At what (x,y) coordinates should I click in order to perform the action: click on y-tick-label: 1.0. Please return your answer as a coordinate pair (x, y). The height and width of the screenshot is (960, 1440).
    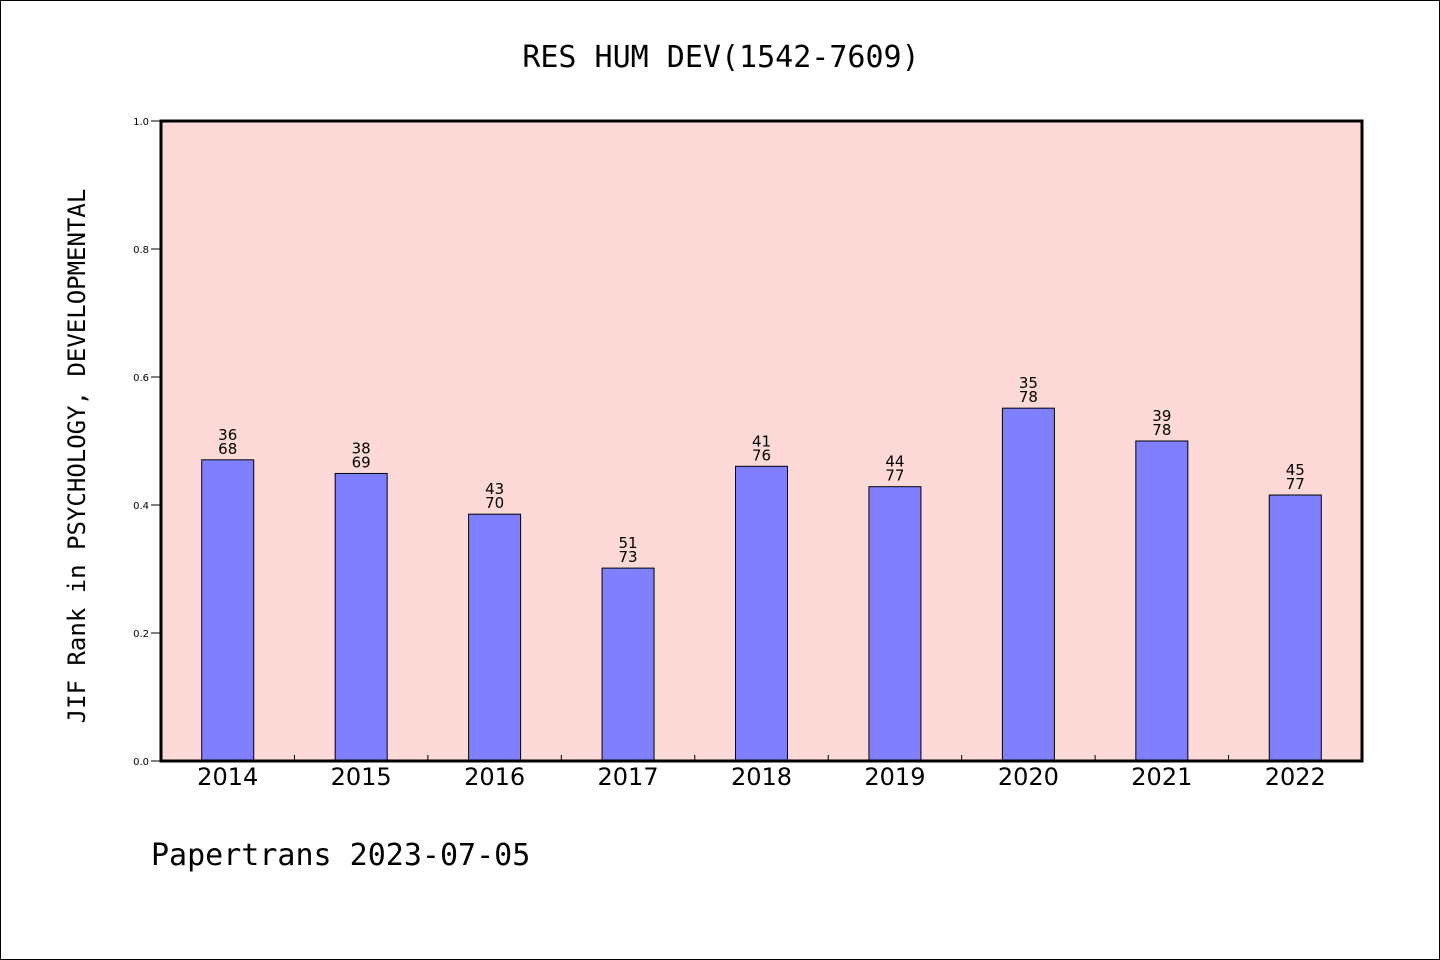
    Looking at the image, I should click on (141, 122).